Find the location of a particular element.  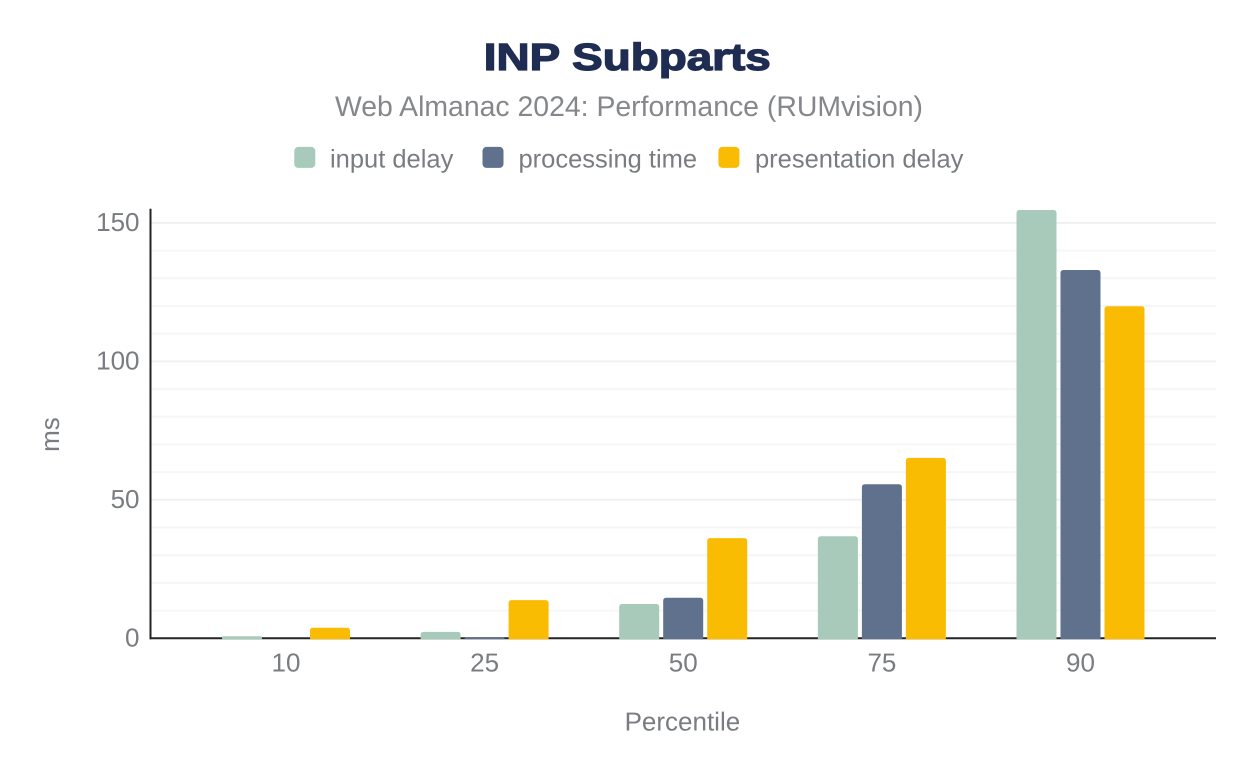

svg-text: Percentile is located at coordinates (683, 722).